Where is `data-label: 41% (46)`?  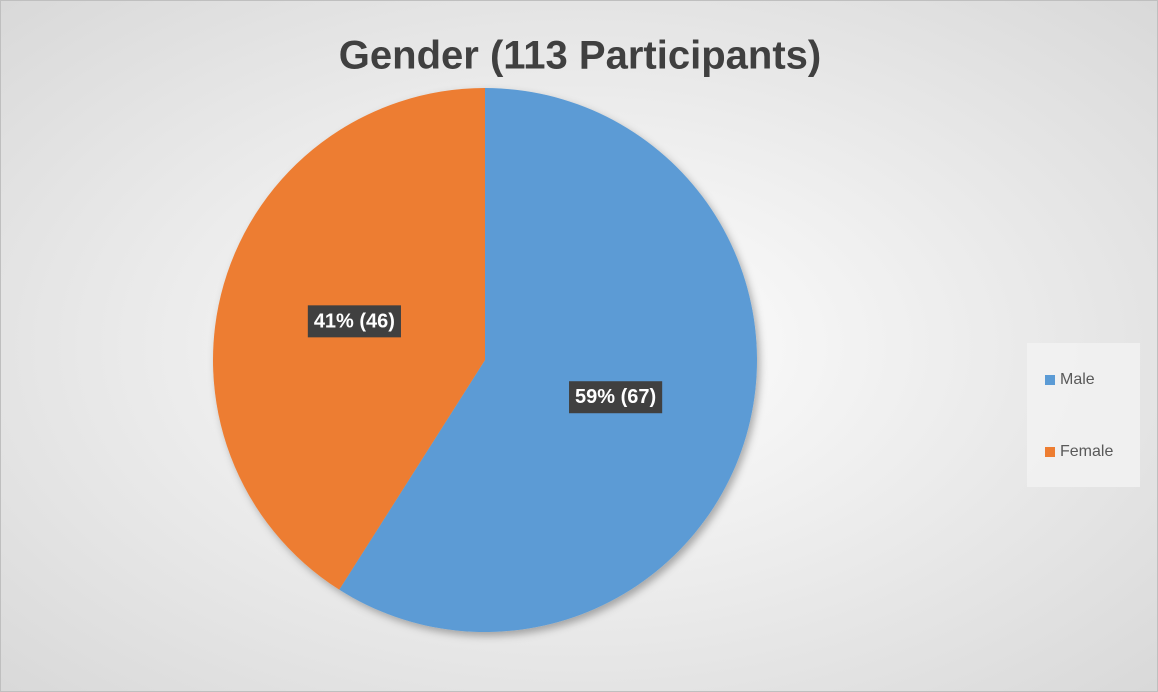 data-label: 41% (46) is located at coordinates (354, 321).